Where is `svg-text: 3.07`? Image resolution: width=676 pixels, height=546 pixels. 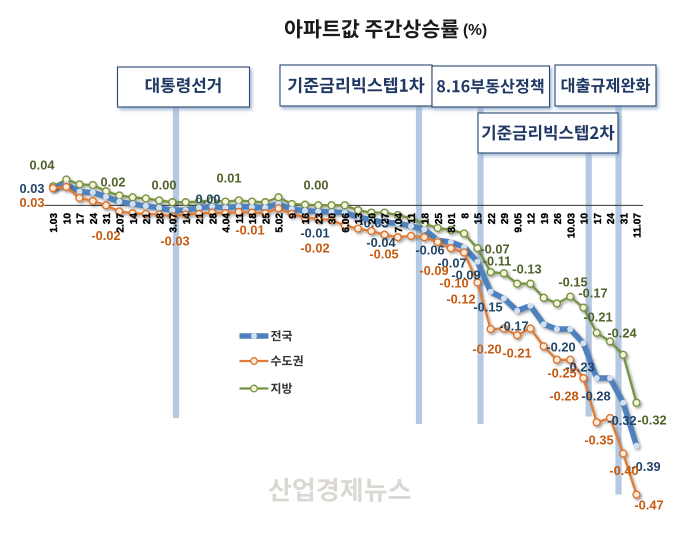
svg-text: 3.07 is located at coordinates (174, 223).